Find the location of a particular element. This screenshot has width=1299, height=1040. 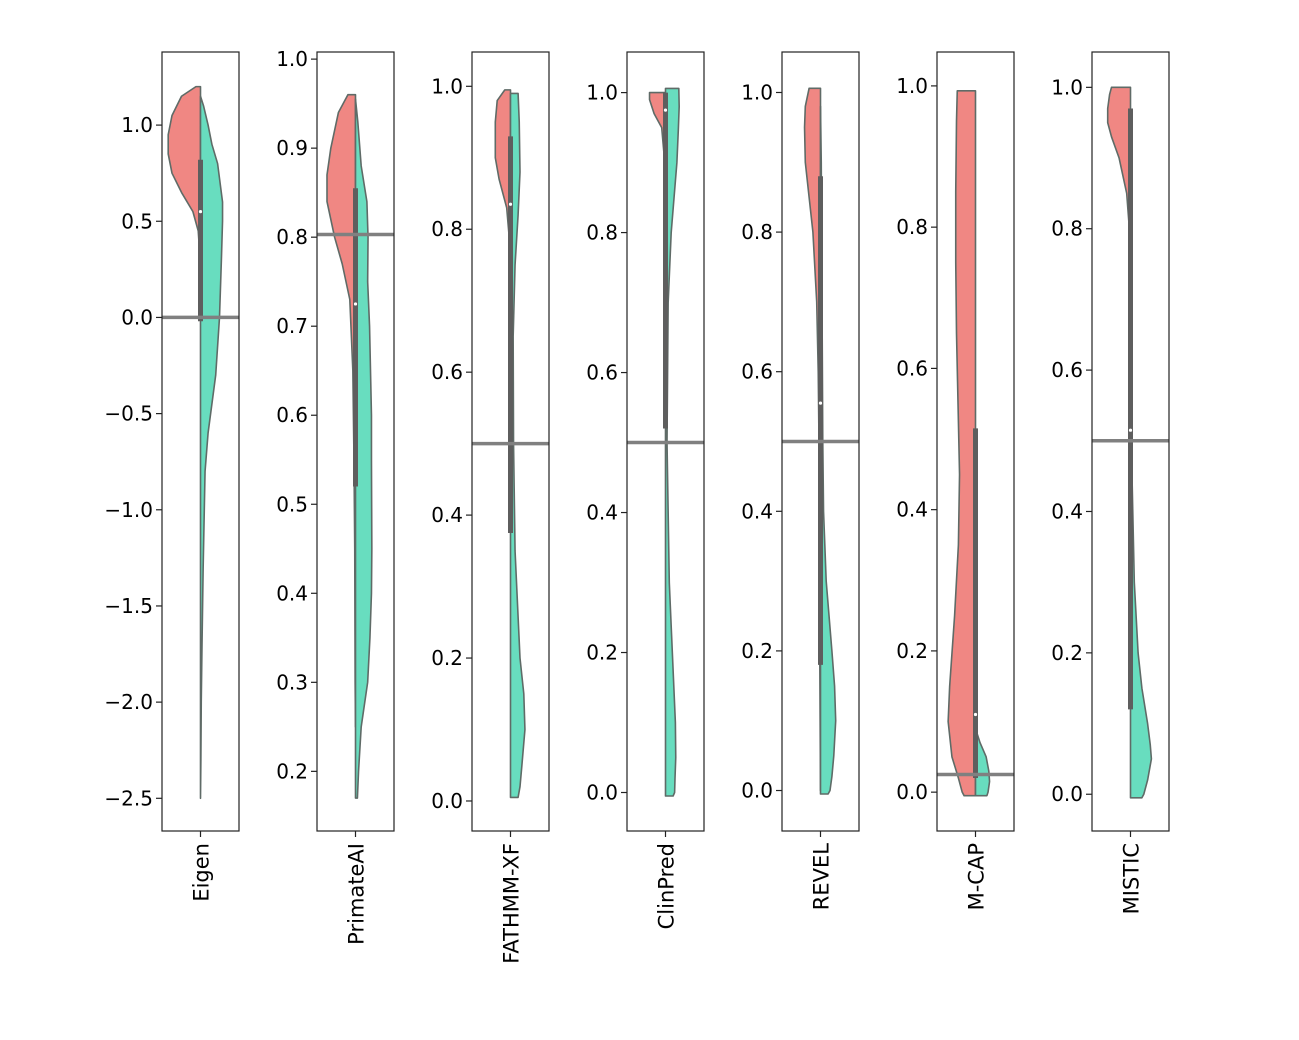

y-tick-label: −2.0 is located at coordinates (128, 702).